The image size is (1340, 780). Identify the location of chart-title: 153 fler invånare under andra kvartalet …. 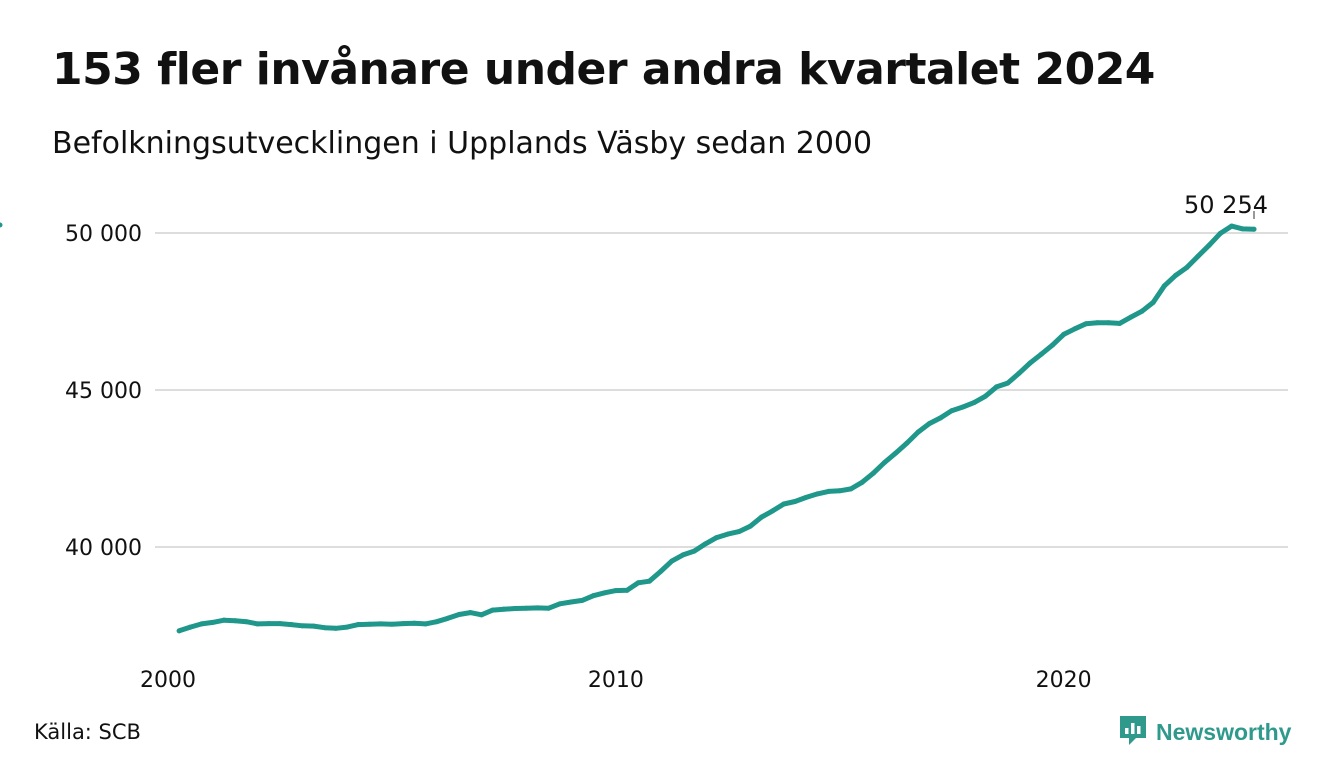
(603, 69).